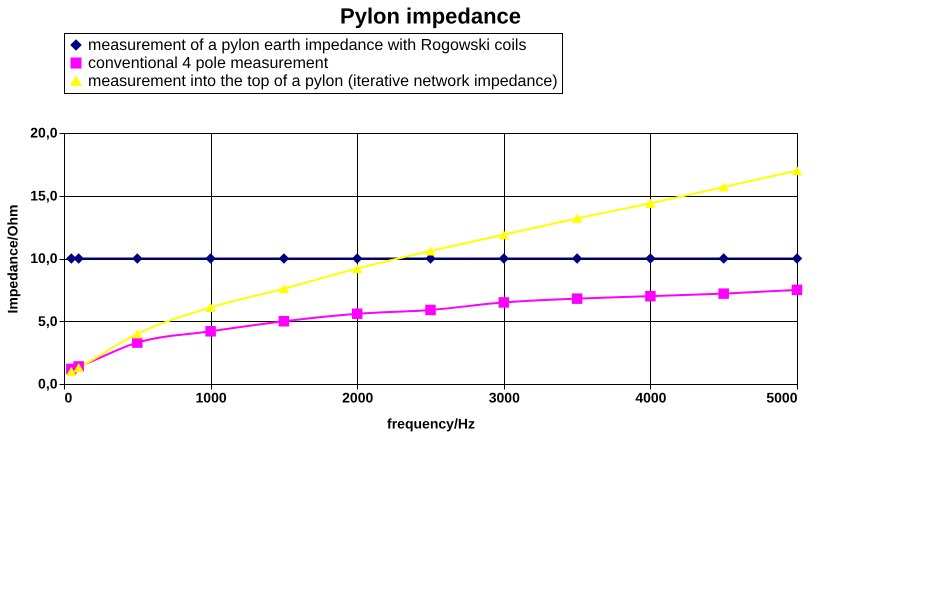 Image resolution: width=928 pixels, height=613 pixels. I want to click on x-tick-label: 4000, so click(651, 398).